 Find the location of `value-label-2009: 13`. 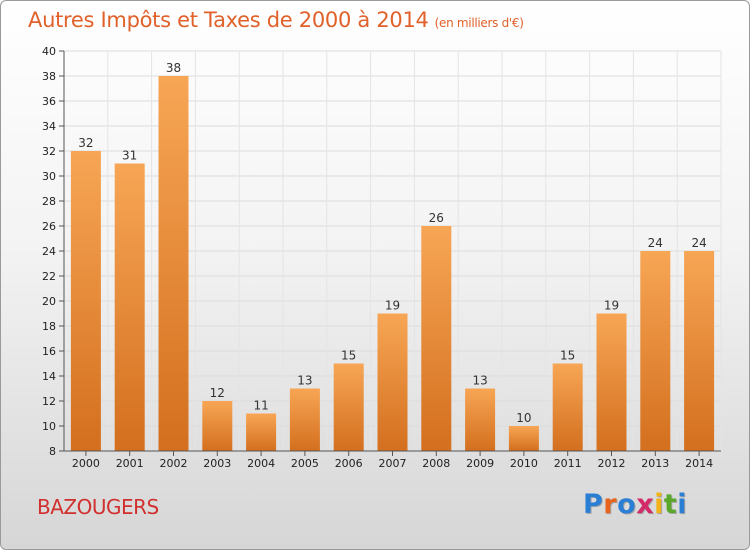

value-label-2009: 13 is located at coordinates (479, 381).